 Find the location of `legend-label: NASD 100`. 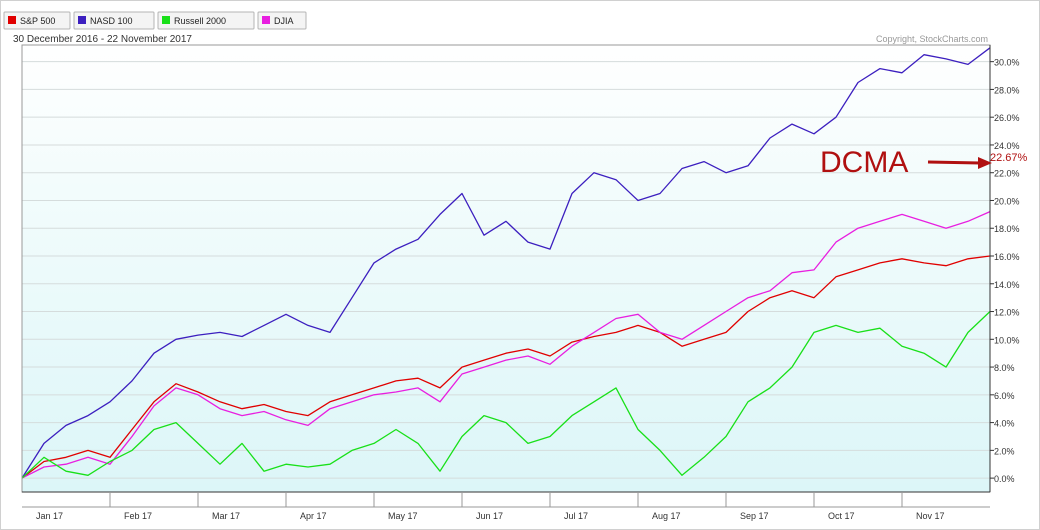

legend-label: NASD 100 is located at coordinates (111, 21).